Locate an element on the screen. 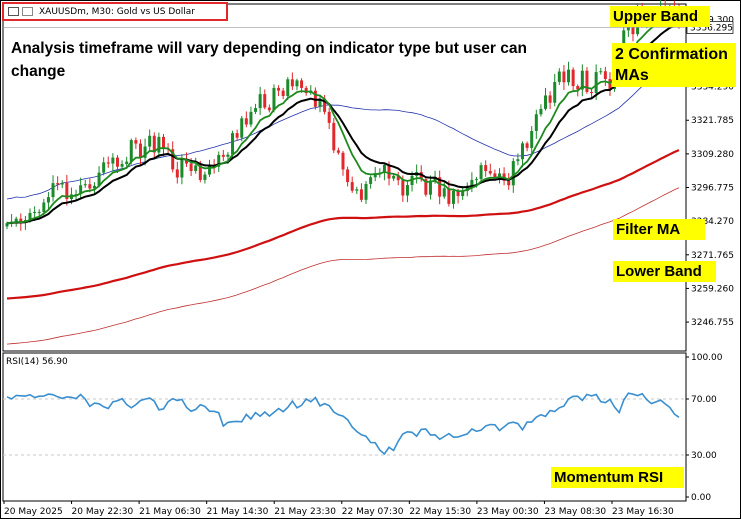  rsi-axis-label: 100.00 is located at coordinates (707, 358).